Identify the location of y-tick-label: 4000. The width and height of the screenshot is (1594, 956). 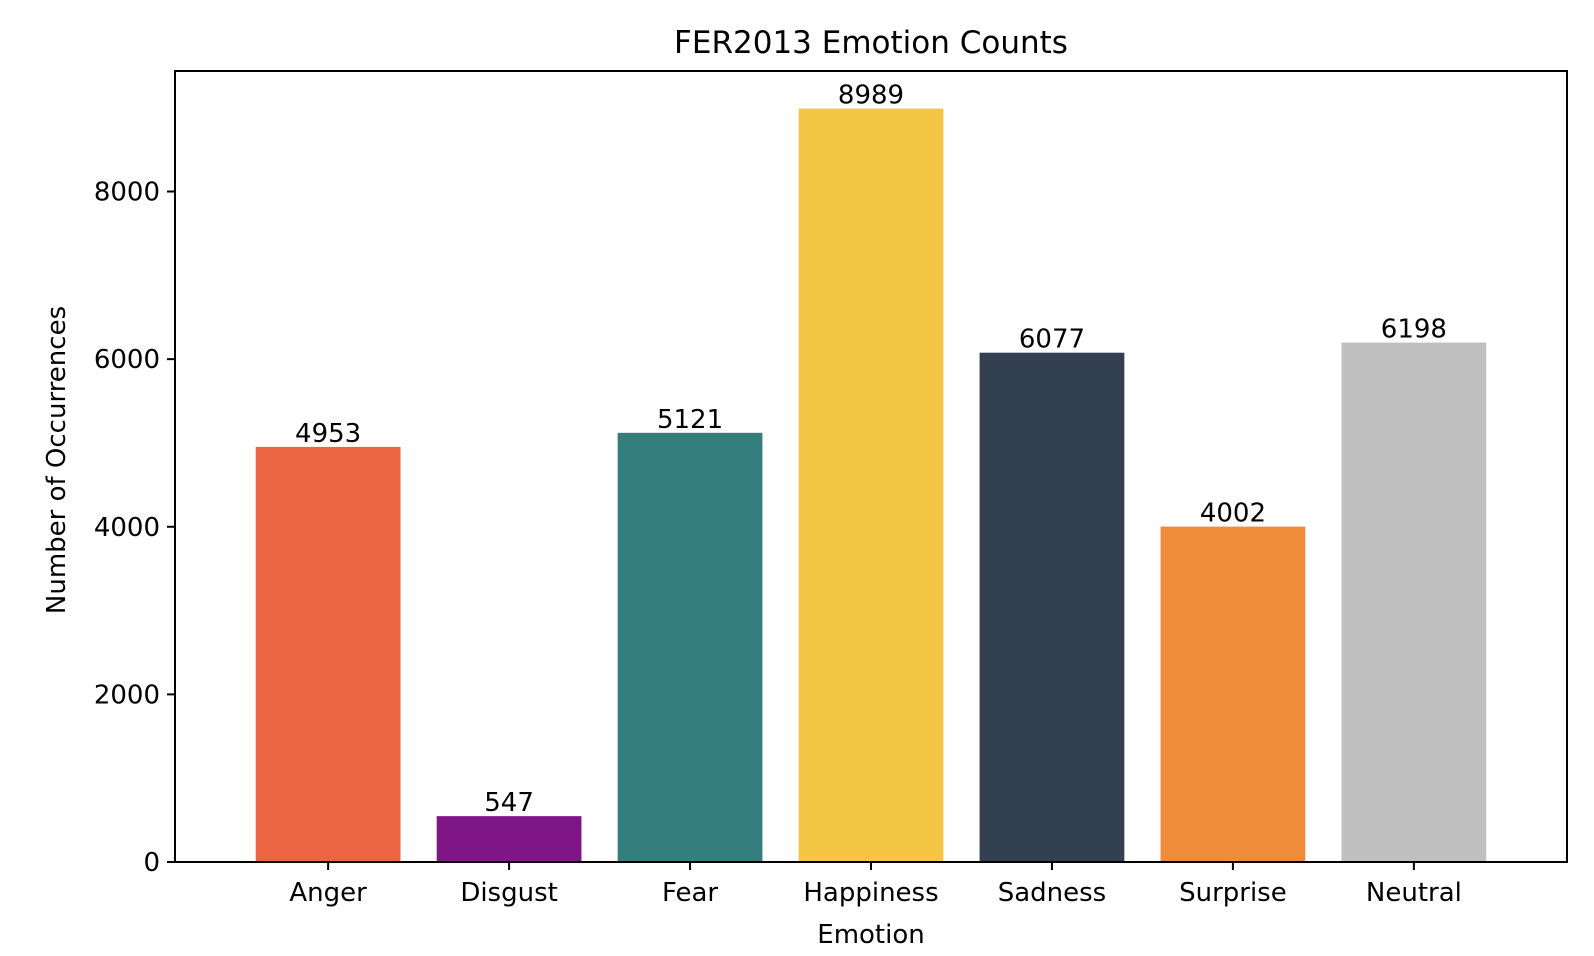
(127, 528).